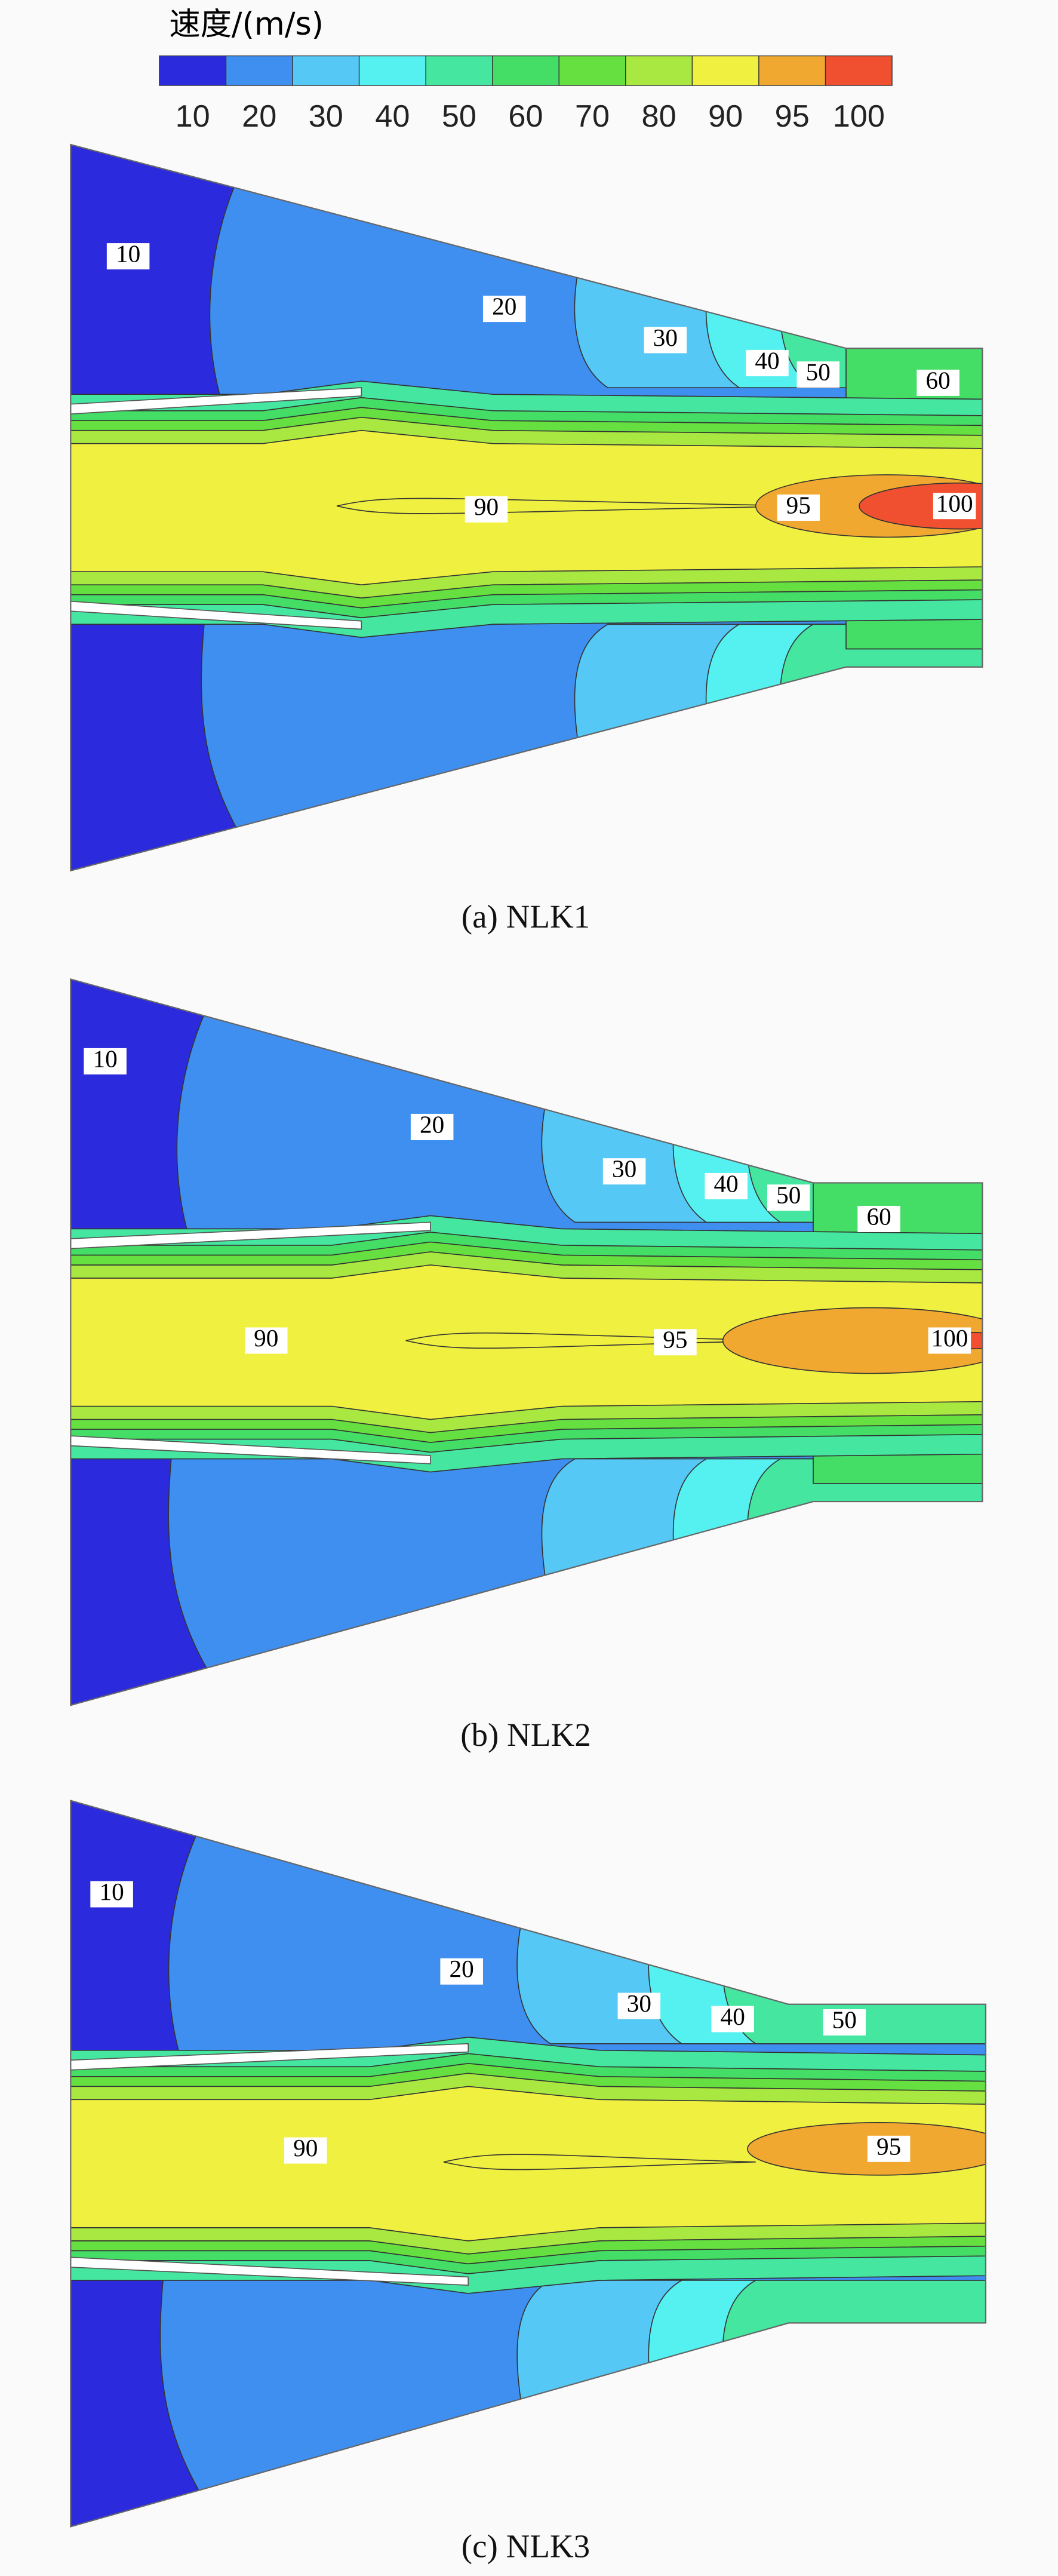 The width and height of the screenshot is (1058, 2576). I want to click on colorbar-tick-label: 50, so click(459, 116).